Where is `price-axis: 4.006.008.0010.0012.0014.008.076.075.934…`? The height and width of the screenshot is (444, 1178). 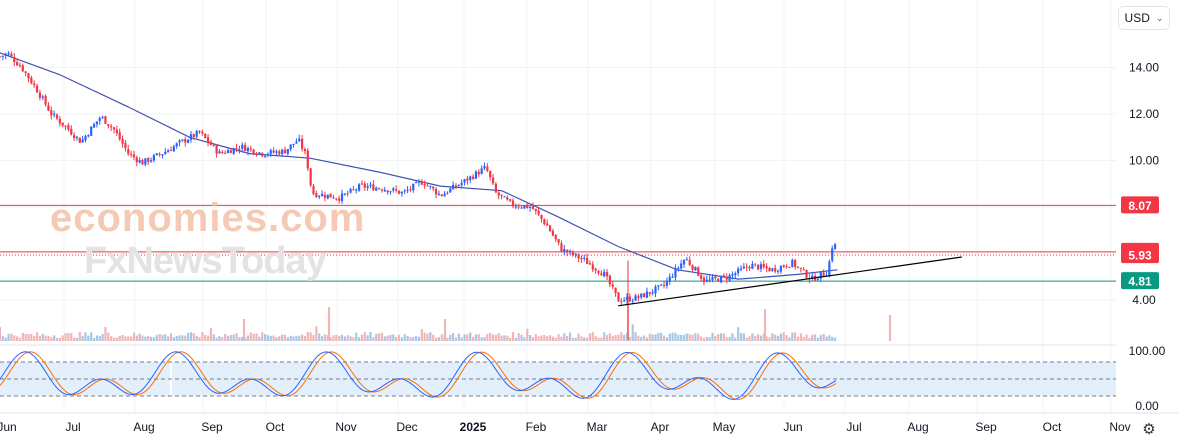 price-axis: 4.006.008.0010.0012.0014.008.076.075.934… is located at coordinates (1143, 237).